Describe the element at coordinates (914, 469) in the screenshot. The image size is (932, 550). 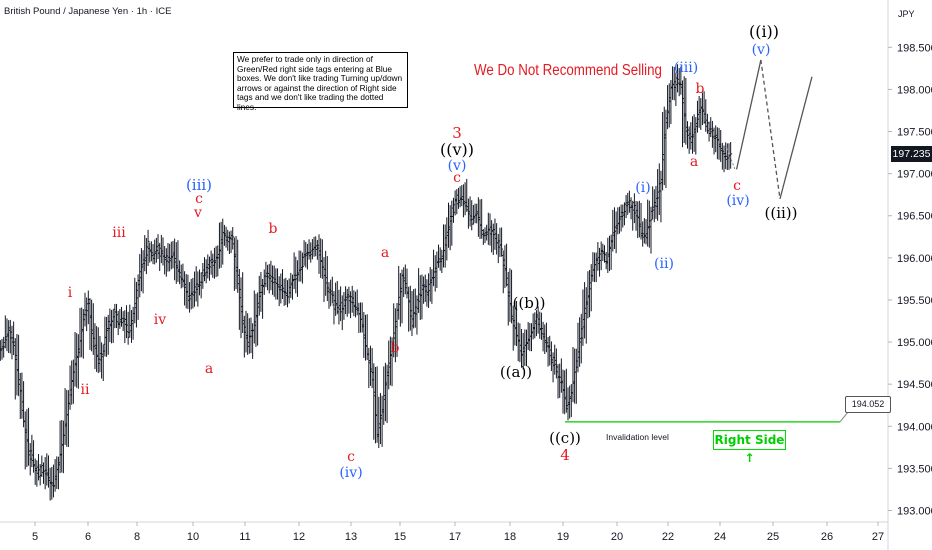
I see `y-tick-label: 193.500` at that location.